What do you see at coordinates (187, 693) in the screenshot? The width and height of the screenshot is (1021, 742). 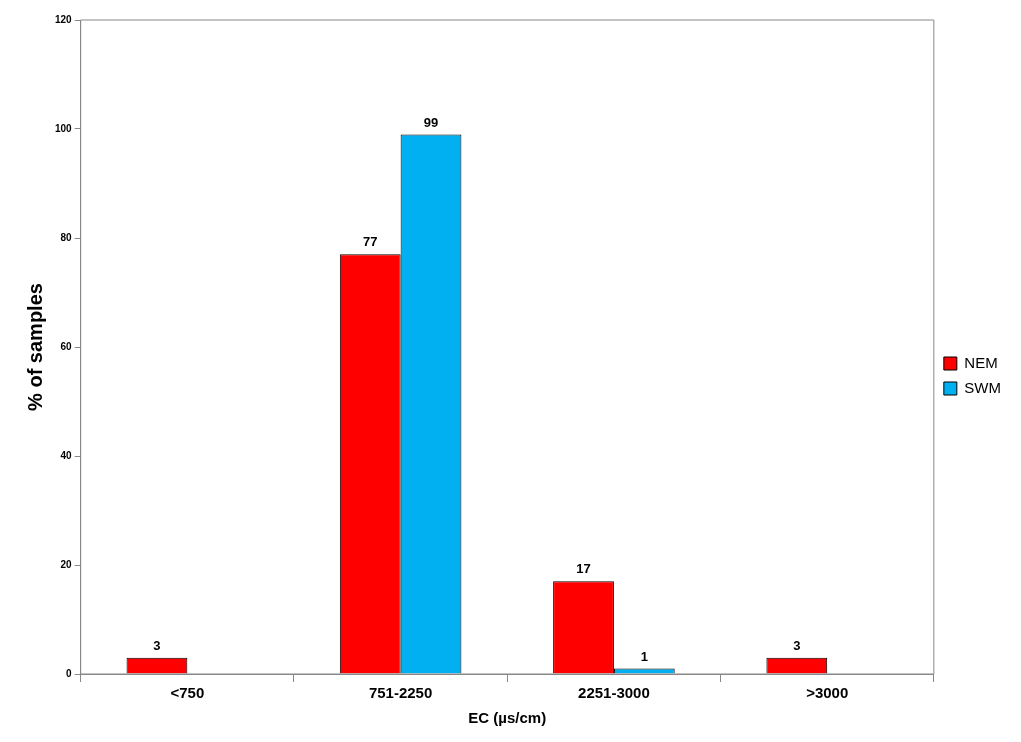 I see `x-tick-label: <750` at bounding box center [187, 693].